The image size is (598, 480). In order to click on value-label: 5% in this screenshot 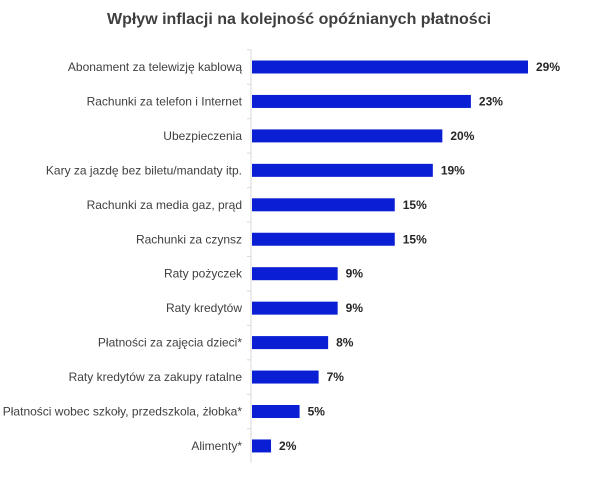, I will do `click(317, 412)`.